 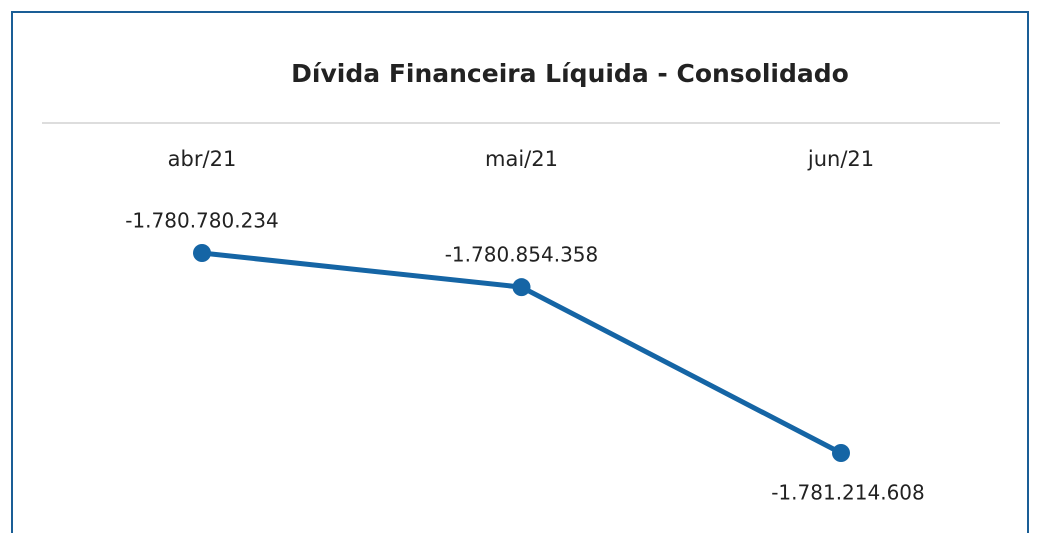 What do you see at coordinates (521, 159) in the screenshot?
I see `x-tick-label: mai/21` at bounding box center [521, 159].